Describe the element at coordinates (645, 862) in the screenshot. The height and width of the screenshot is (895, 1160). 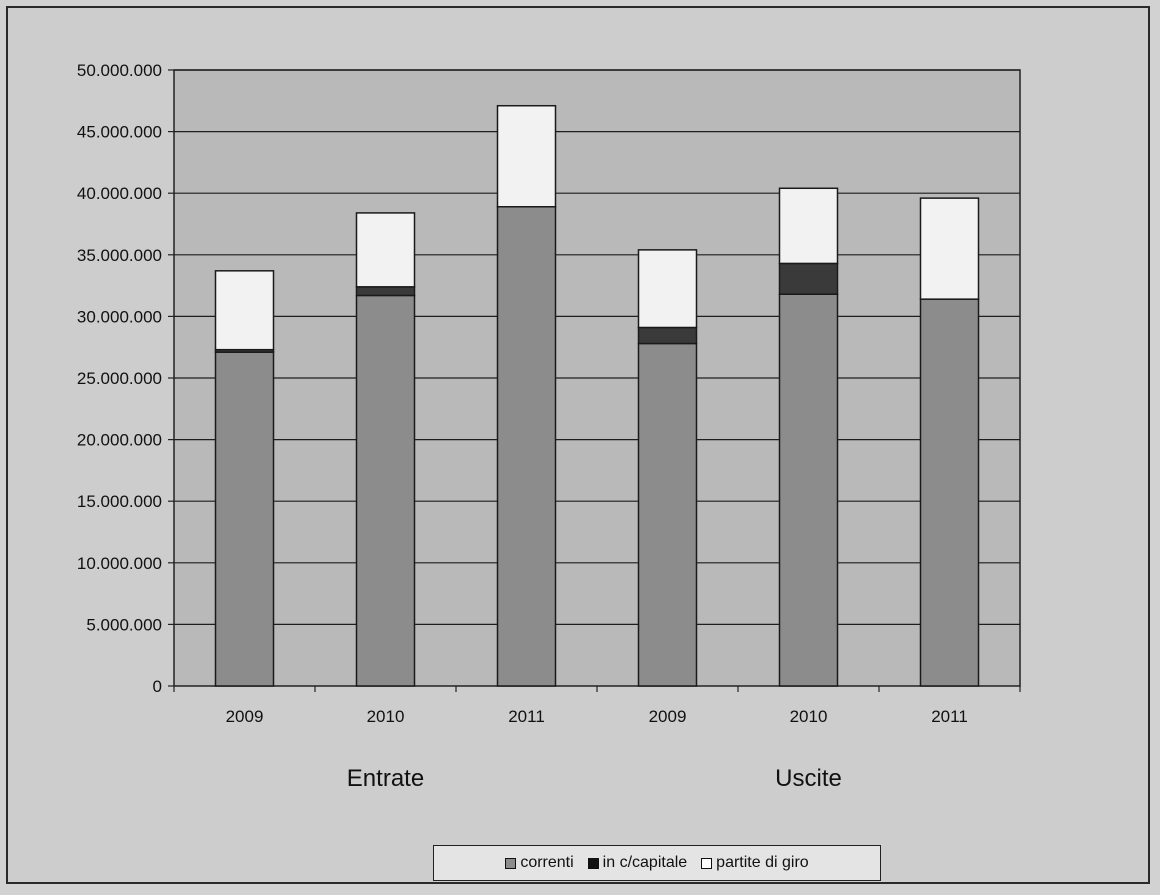
I see `legend-label-in-c-capitale: in c/capitale` at that location.